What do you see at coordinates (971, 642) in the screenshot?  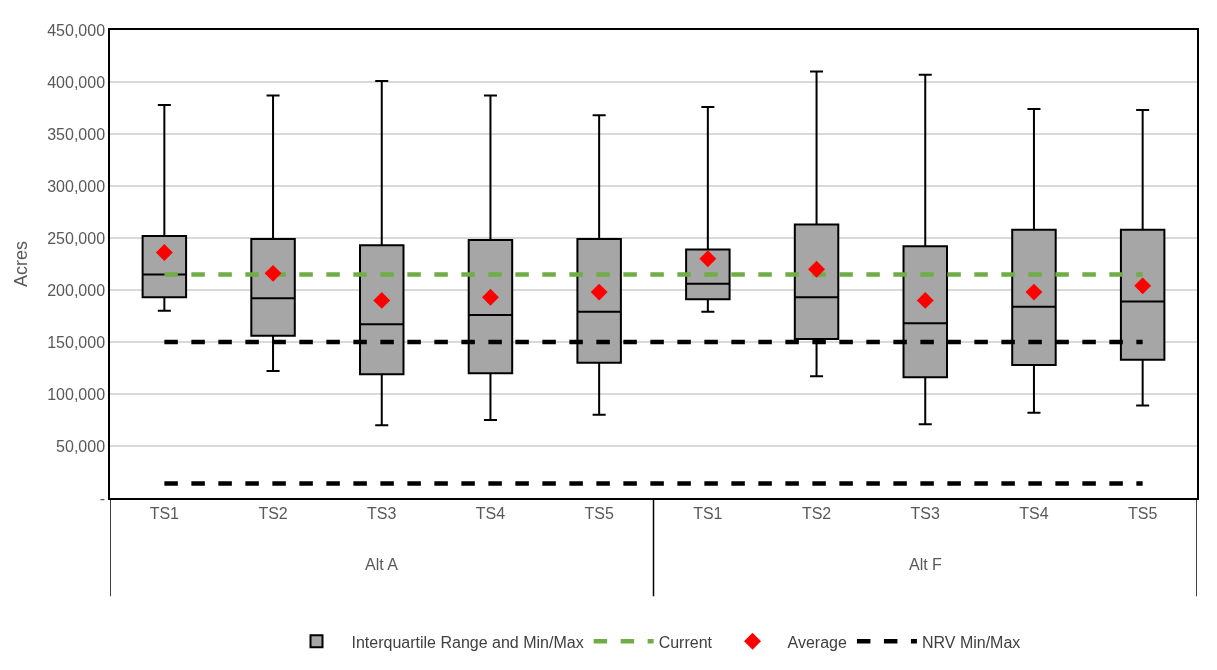 I see `legend-label: NRV Min/Max` at bounding box center [971, 642].